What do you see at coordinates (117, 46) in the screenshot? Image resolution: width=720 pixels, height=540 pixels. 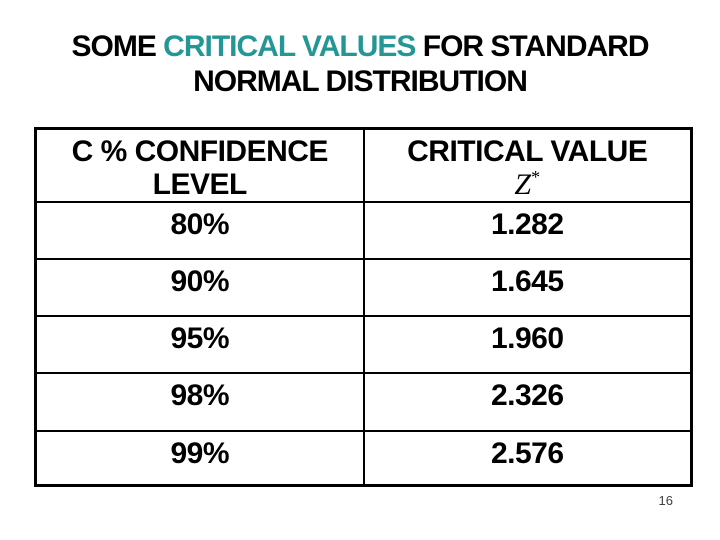 I see `title-text-plain: SOME` at bounding box center [117, 46].